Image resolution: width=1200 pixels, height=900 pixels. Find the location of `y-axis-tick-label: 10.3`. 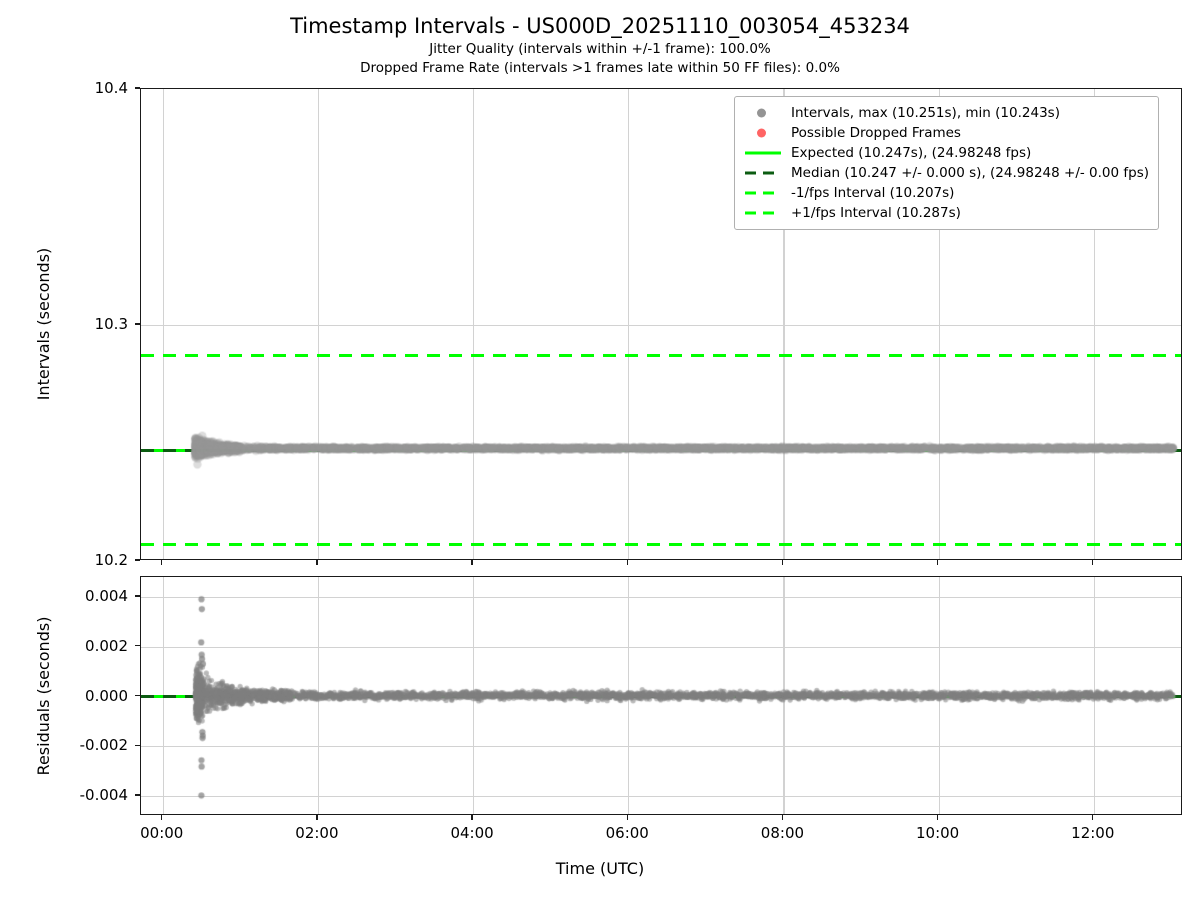

y-axis-tick-label: 10.3 is located at coordinates (111, 324).